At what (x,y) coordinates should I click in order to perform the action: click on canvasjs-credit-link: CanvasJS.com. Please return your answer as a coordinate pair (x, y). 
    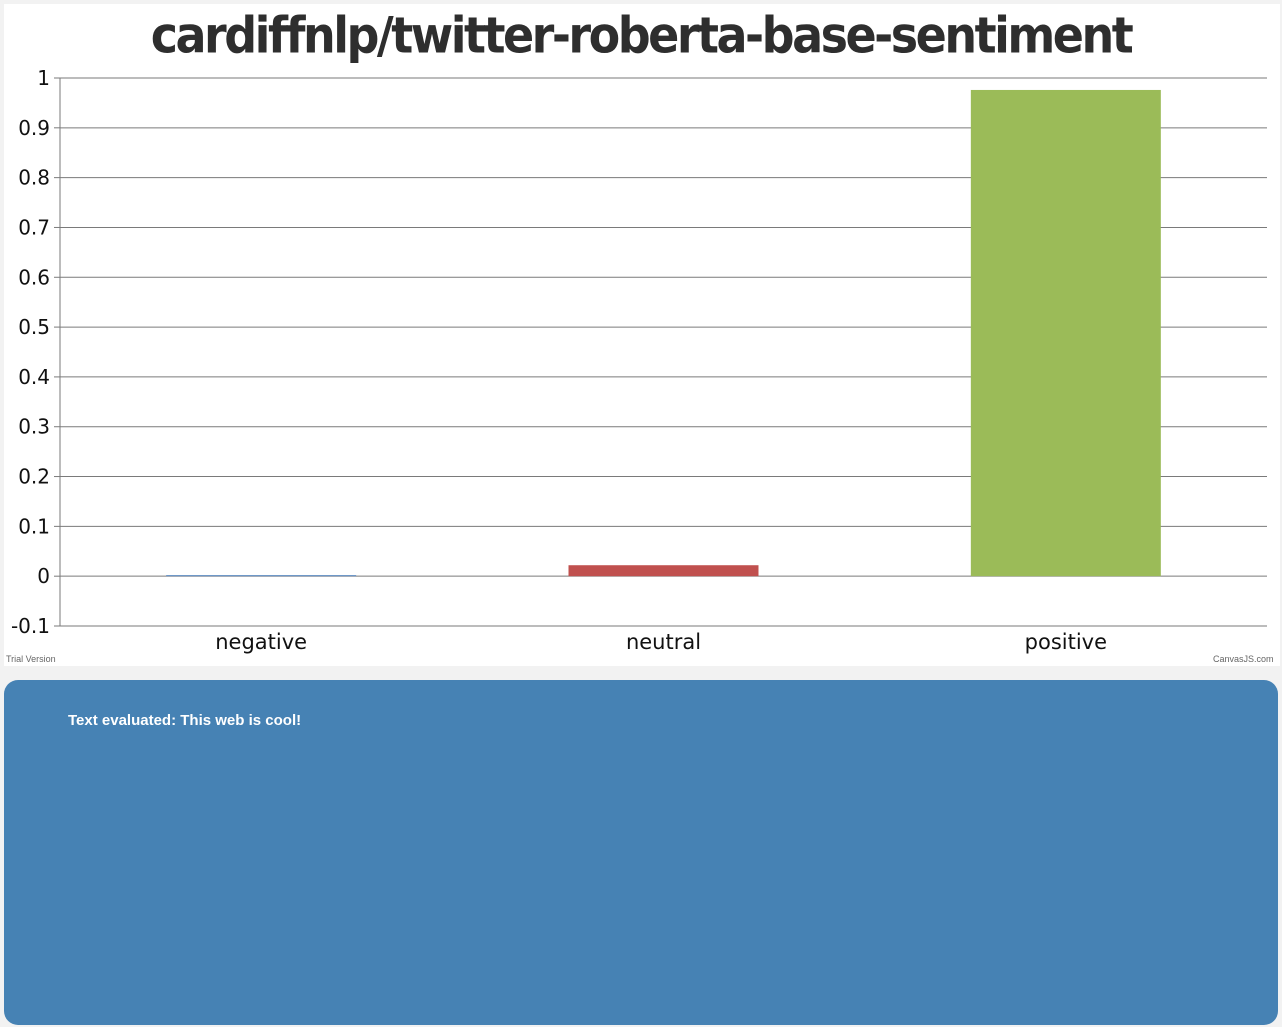
    Looking at the image, I should click on (1243, 659).